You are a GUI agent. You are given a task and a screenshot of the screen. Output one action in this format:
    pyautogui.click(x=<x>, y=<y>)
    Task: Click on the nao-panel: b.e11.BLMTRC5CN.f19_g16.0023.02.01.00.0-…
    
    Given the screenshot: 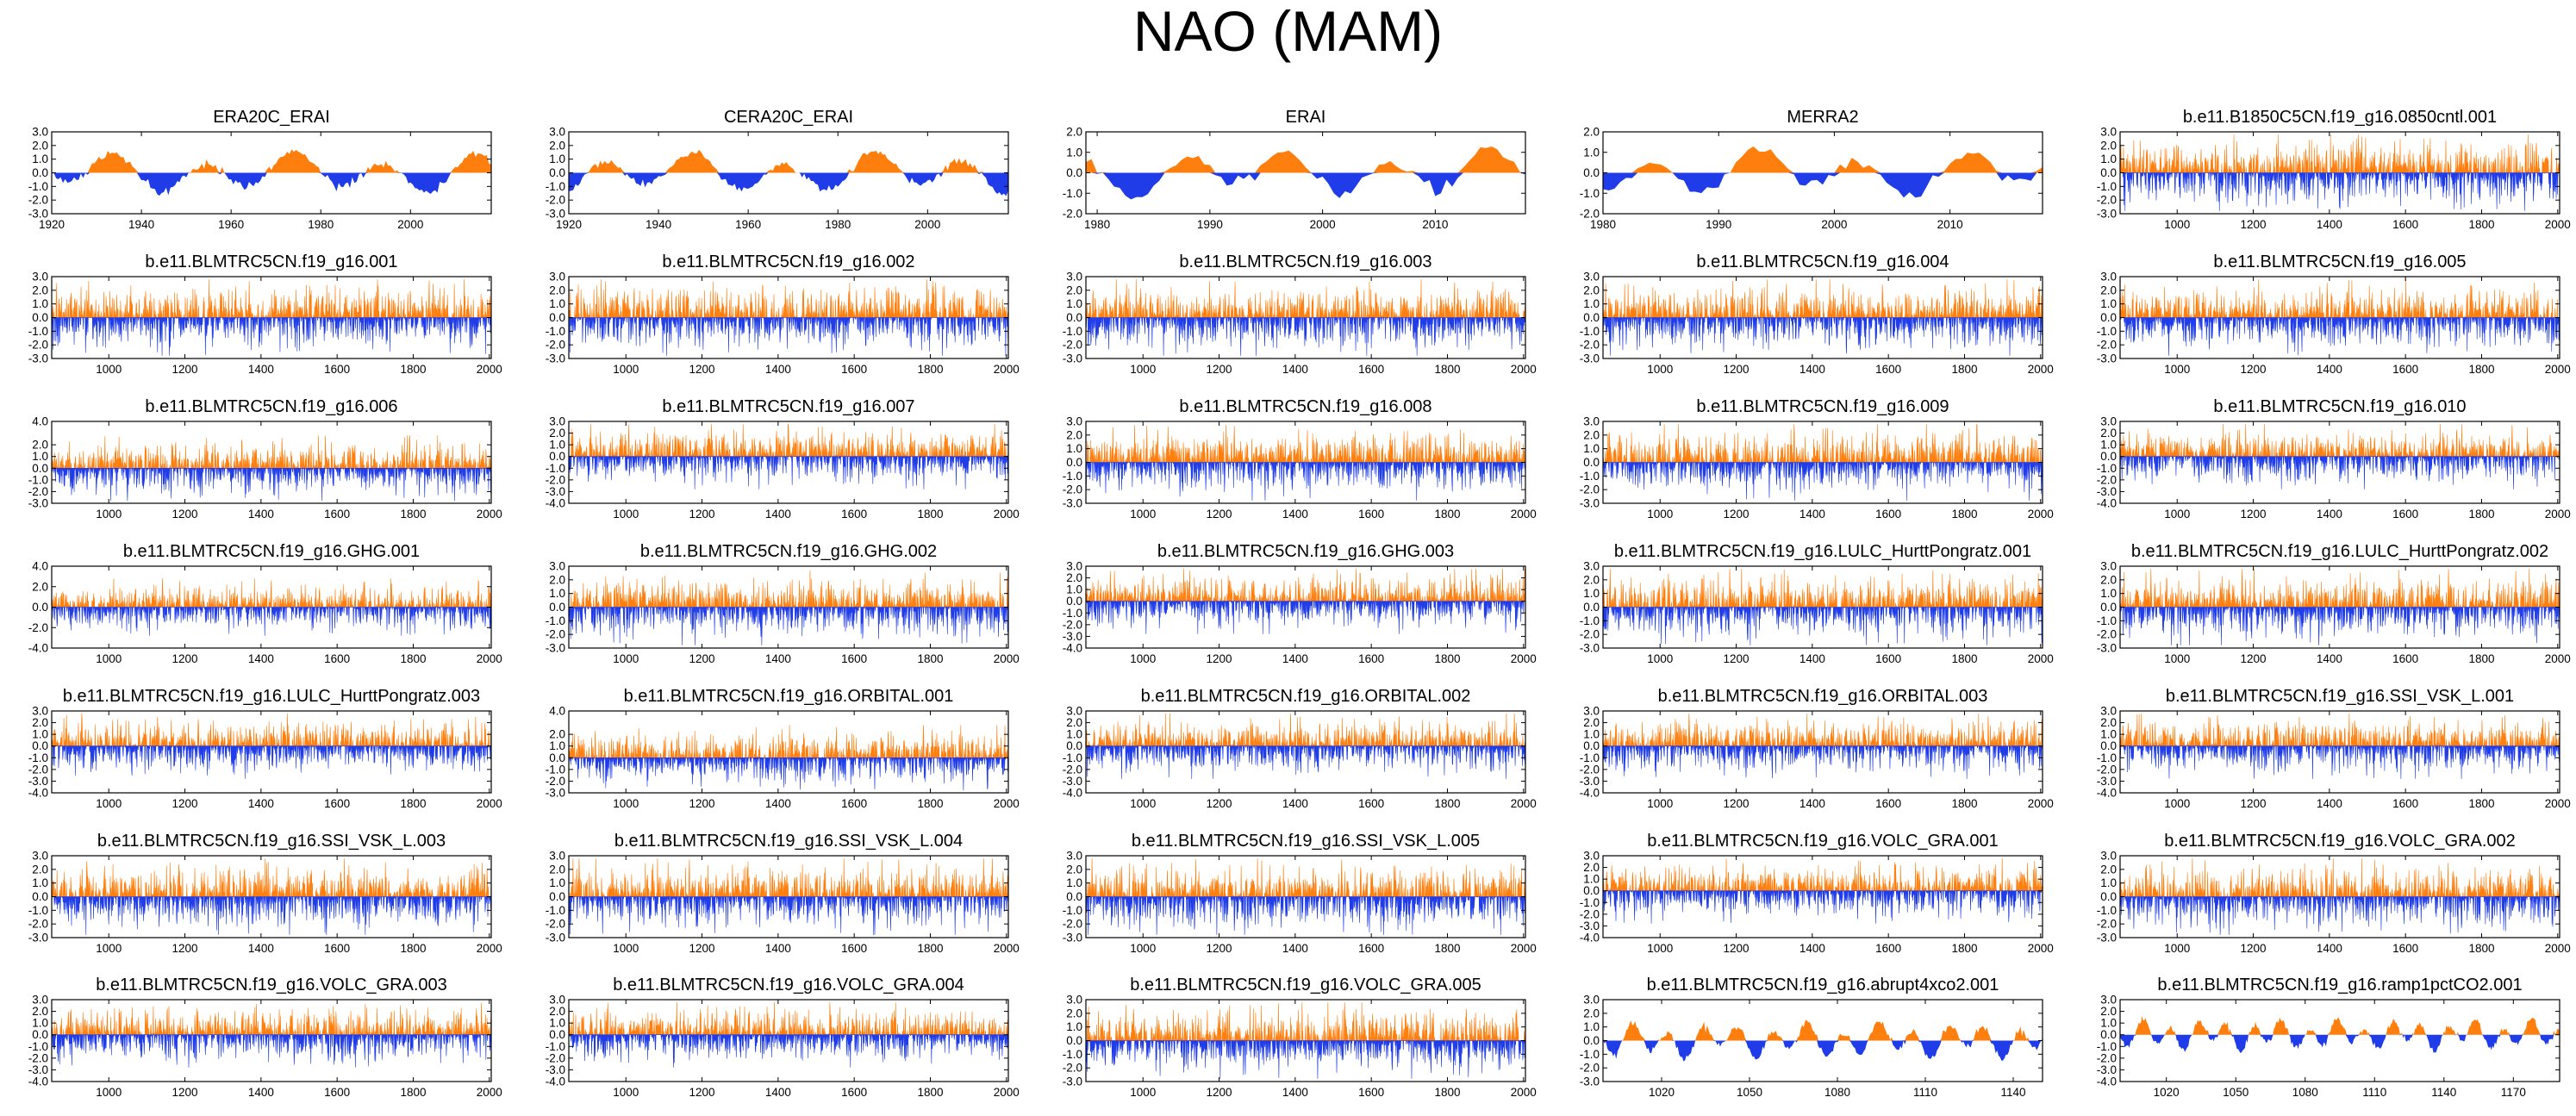 What is the action you would take?
    pyautogui.click(x=783, y=314)
    